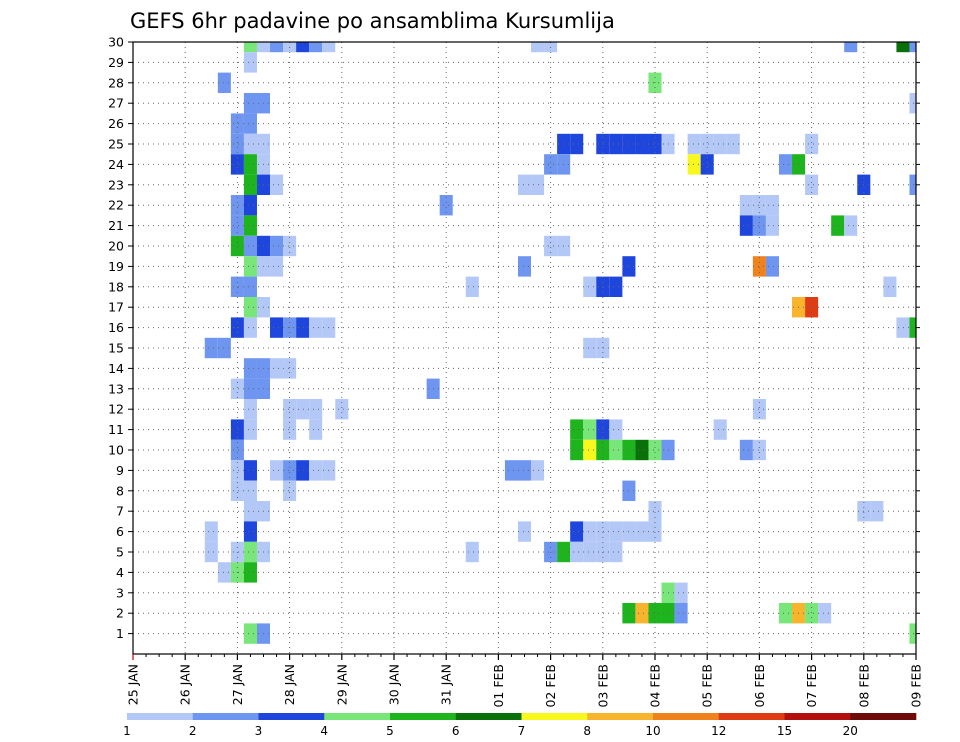 Image resolution: width=960 pixels, height=742 pixels. Describe the element at coordinates (324, 731) in the screenshot. I see `colorbar-label: 4` at that location.